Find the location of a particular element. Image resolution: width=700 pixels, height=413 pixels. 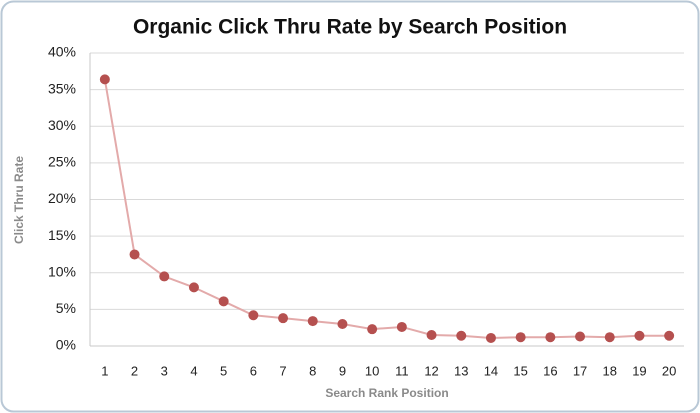

x-tick-label: 9 is located at coordinates (342, 370).